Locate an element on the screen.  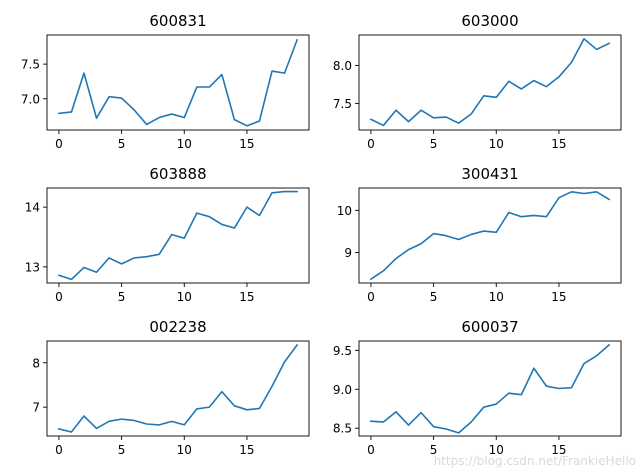
subplot-603888: 603888 0 5 10 15 13 14 is located at coordinates (167, 234).